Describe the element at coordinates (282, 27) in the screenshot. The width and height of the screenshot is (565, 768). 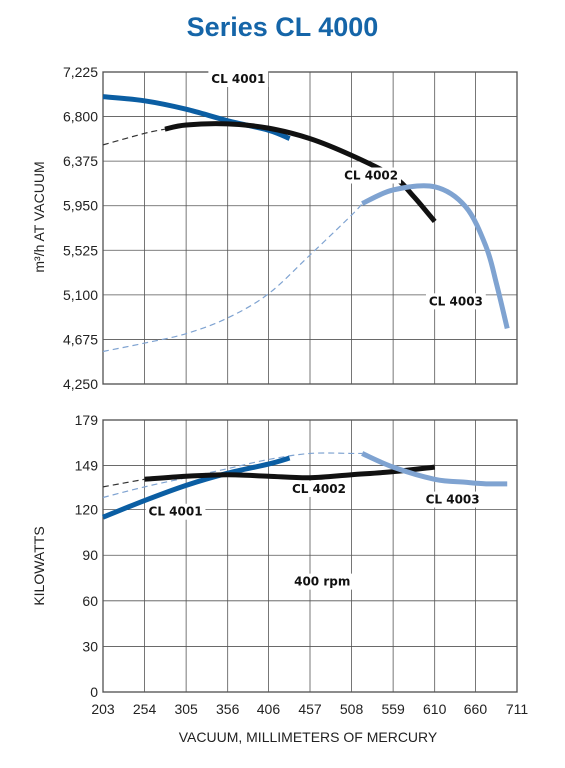
I see `chart-title: Series CL 4000` at that location.